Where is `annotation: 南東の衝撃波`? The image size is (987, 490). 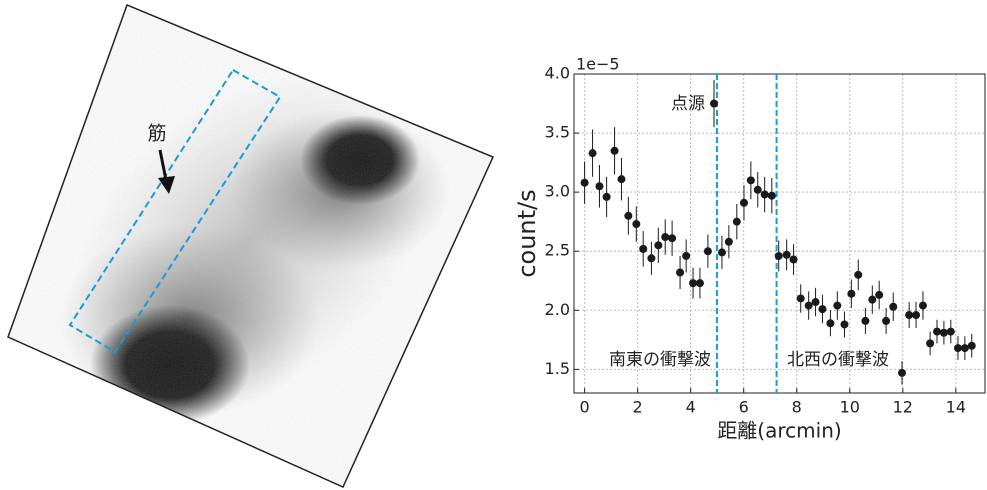
annotation: 南東の衝撃波 is located at coordinates (660, 360).